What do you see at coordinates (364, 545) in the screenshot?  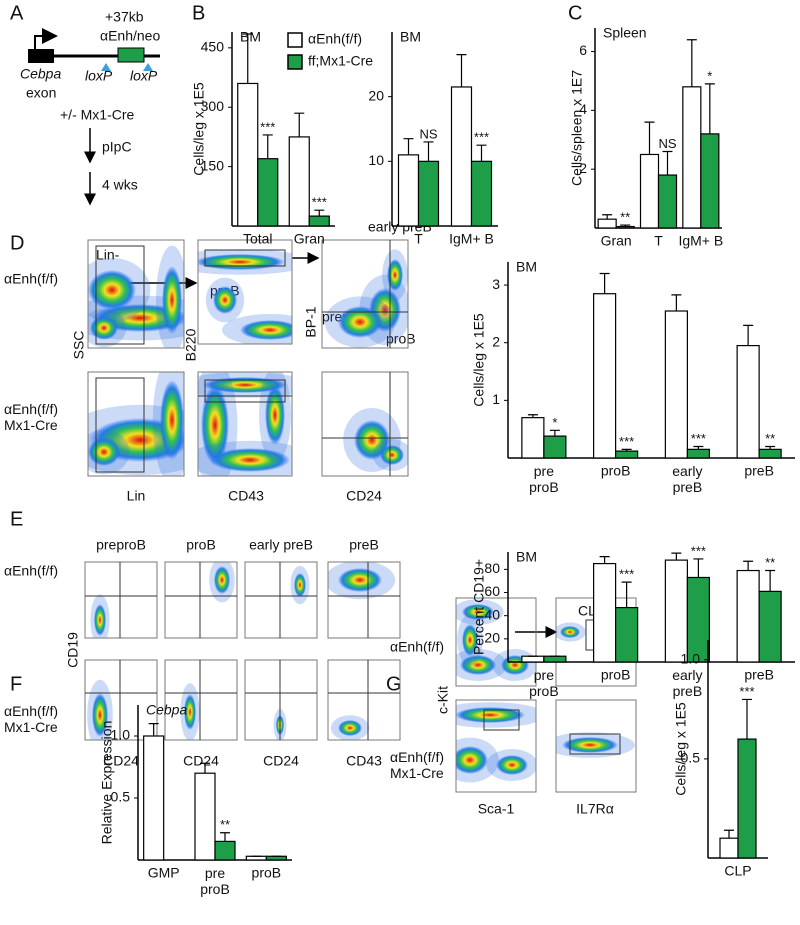 I see `column-title: preB` at bounding box center [364, 545].